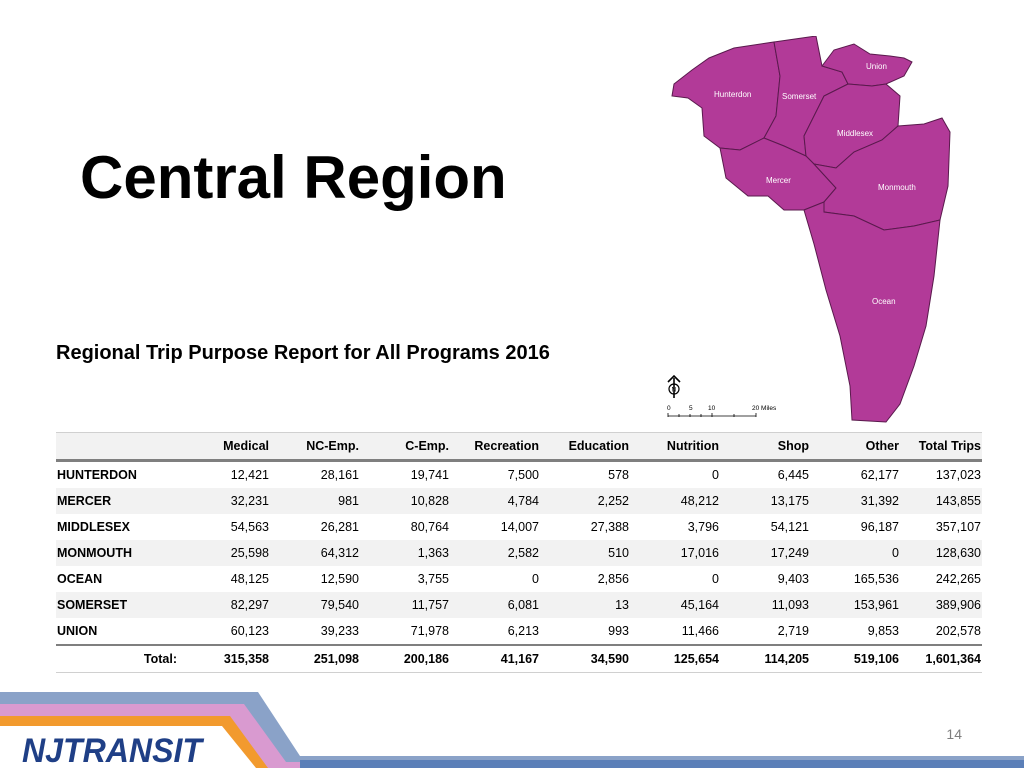 This screenshot has height=770, width=1024. What do you see at coordinates (315, 501) in the screenshot?
I see `table-cell: 981` at bounding box center [315, 501].